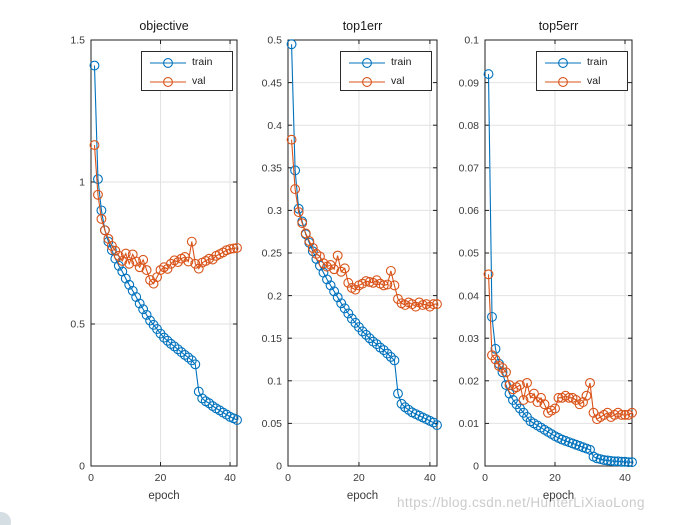 This screenshot has width=700, height=525. What do you see at coordinates (274, 381) in the screenshot?
I see `y-tick-label: 0.1` at bounding box center [274, 381].